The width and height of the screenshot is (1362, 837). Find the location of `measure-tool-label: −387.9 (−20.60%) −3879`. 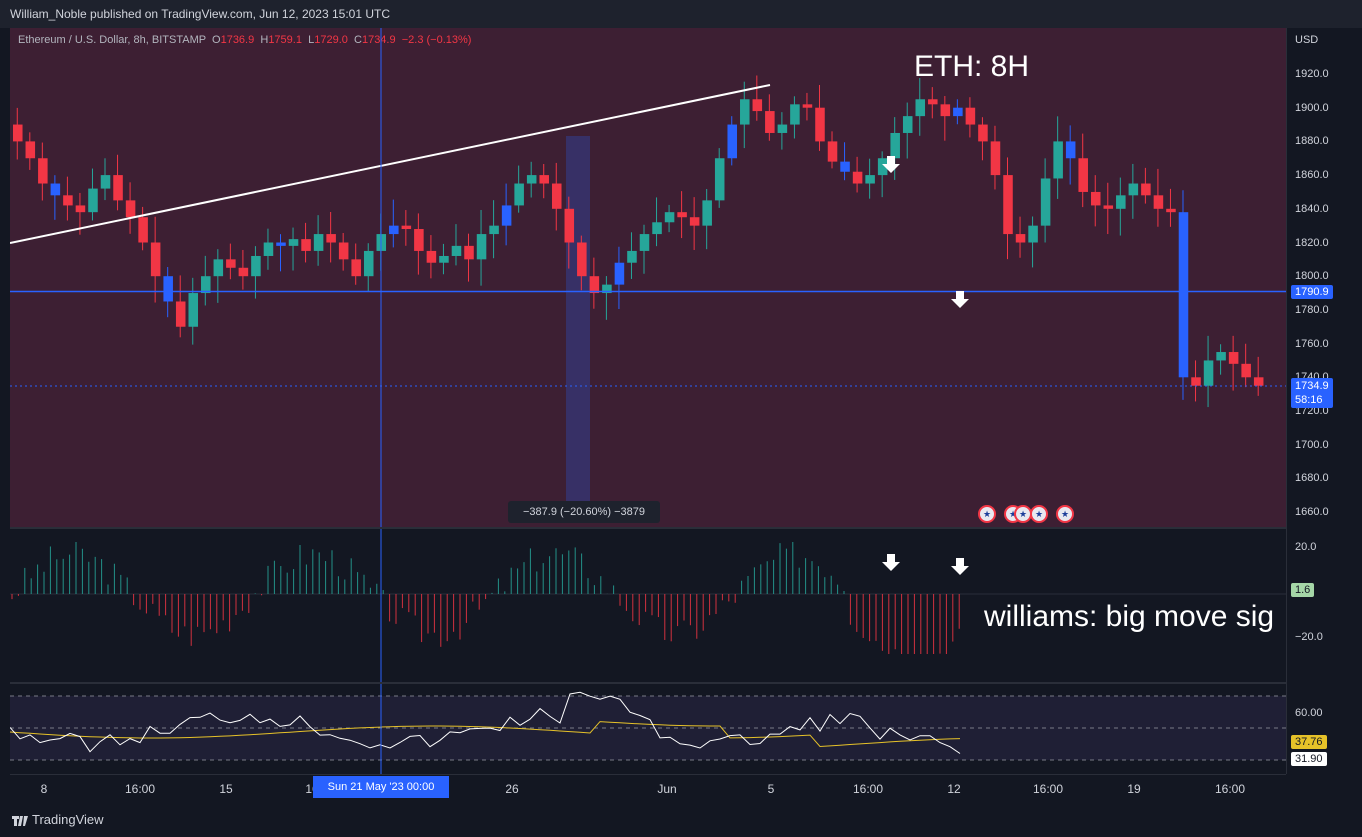

measure-tool-label: −387.9 (−20.60%) −3879 is located at coordinates (584, 512).